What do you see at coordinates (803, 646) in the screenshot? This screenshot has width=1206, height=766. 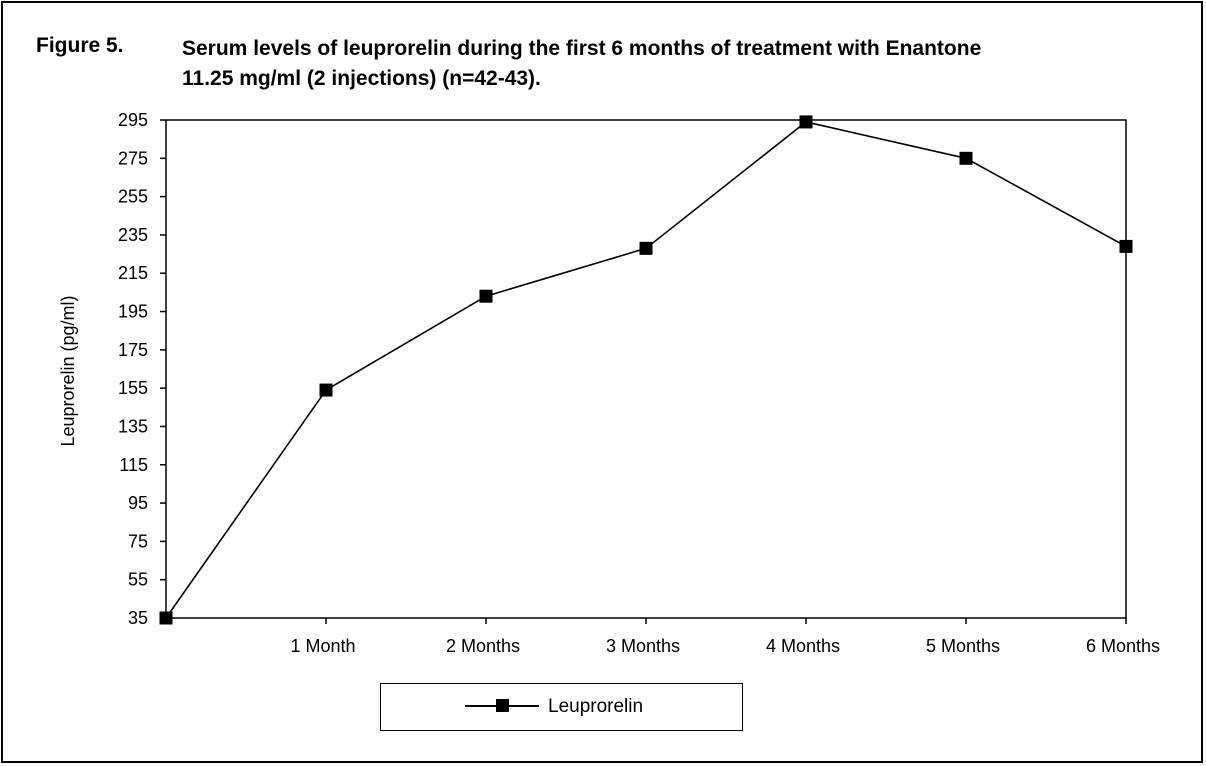 I see `x-tick-label: 4 Months` at bounding box center [803, 646].